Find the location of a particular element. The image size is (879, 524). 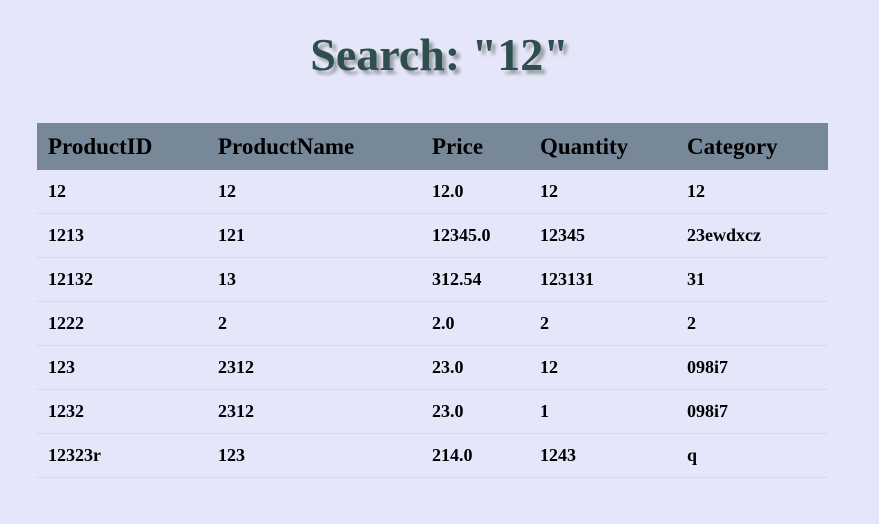

cell-productid: 1222 is located at coordinates (122, 323).